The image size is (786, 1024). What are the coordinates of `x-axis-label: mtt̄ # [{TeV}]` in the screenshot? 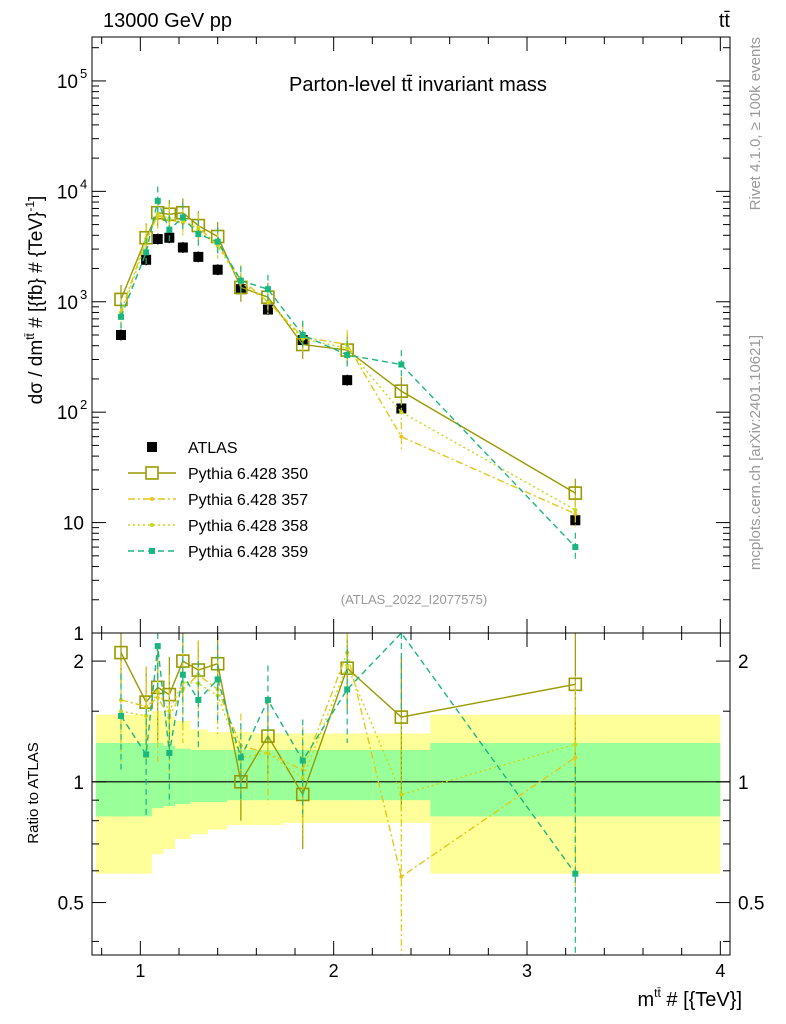 It's located at (689, 998).